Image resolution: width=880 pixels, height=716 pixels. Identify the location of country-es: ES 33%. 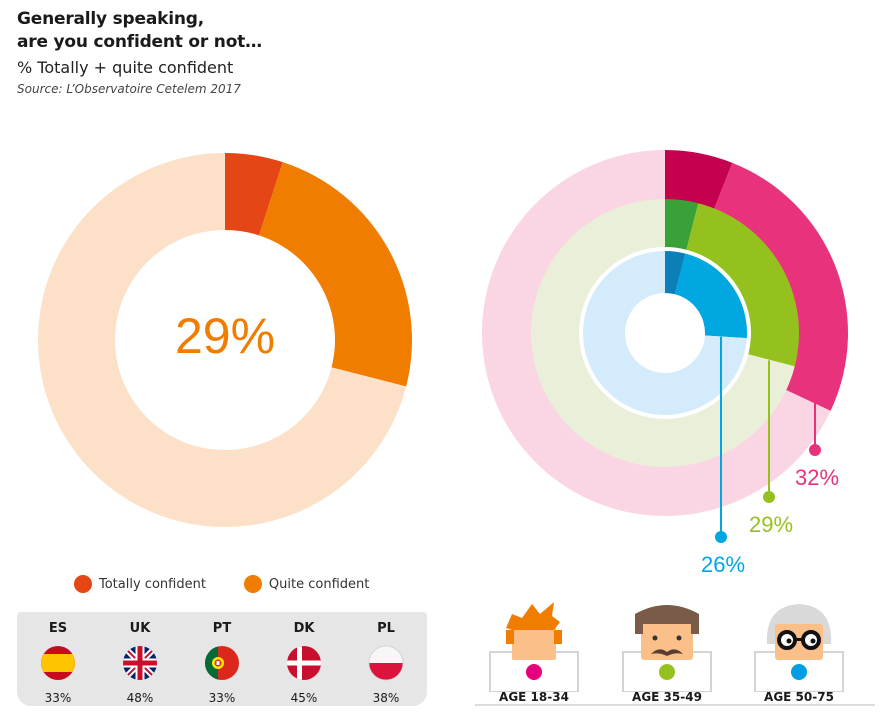
(58, 658).